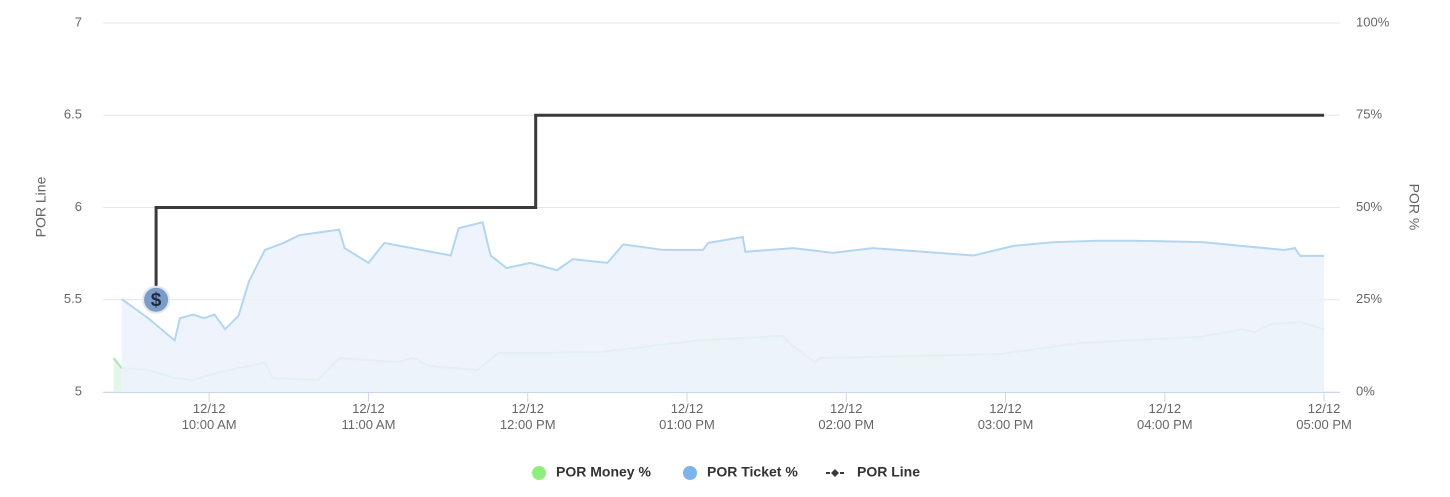 The width and height of the screenshot is (1450, 497). Describe the element at coordinates (41, 206) in the screenshot. I see `y-axis-title: POR Line` at that location.